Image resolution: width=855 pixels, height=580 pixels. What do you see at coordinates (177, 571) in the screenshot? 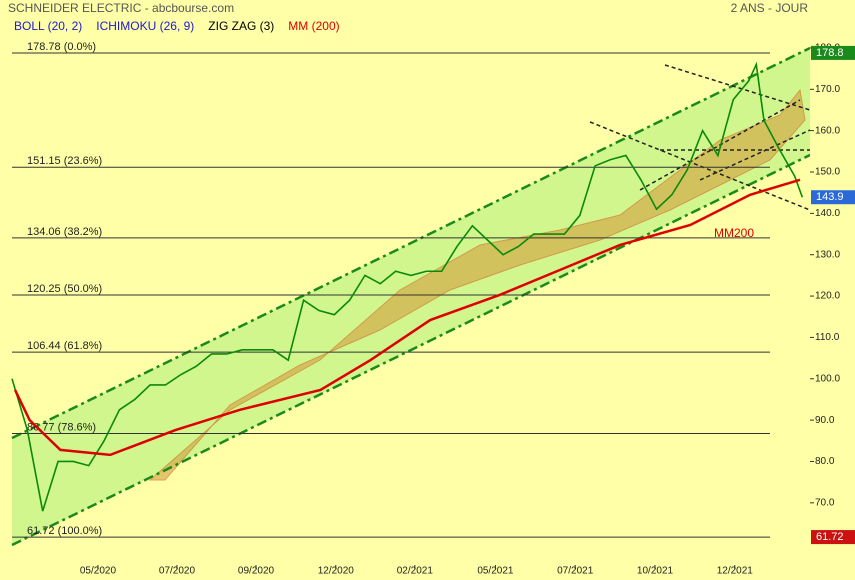
I see `x-tick-label: 07/2020` at bounding box center [177, 571].